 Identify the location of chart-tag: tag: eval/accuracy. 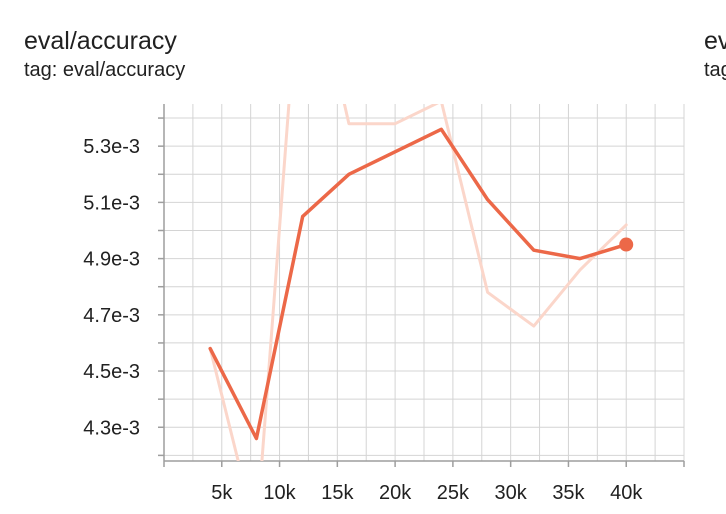
(105, 70).